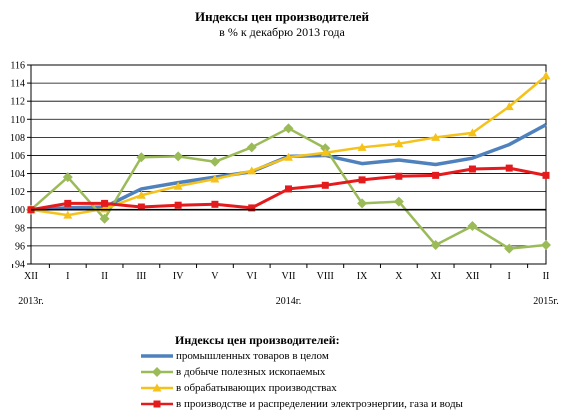 The height and width of the screenshot is (419, 564). Describe the element at coordinates (30, 301) in the screenshot. I see `year-label: 2013г.` at that location.